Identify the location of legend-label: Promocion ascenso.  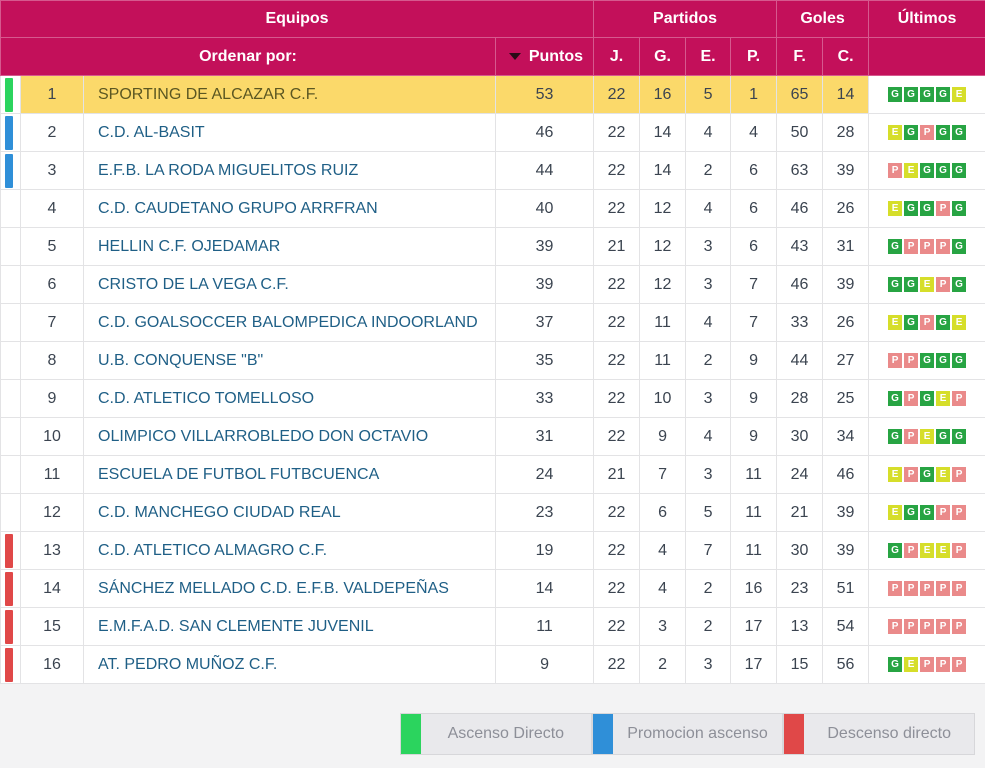
(697, 733).